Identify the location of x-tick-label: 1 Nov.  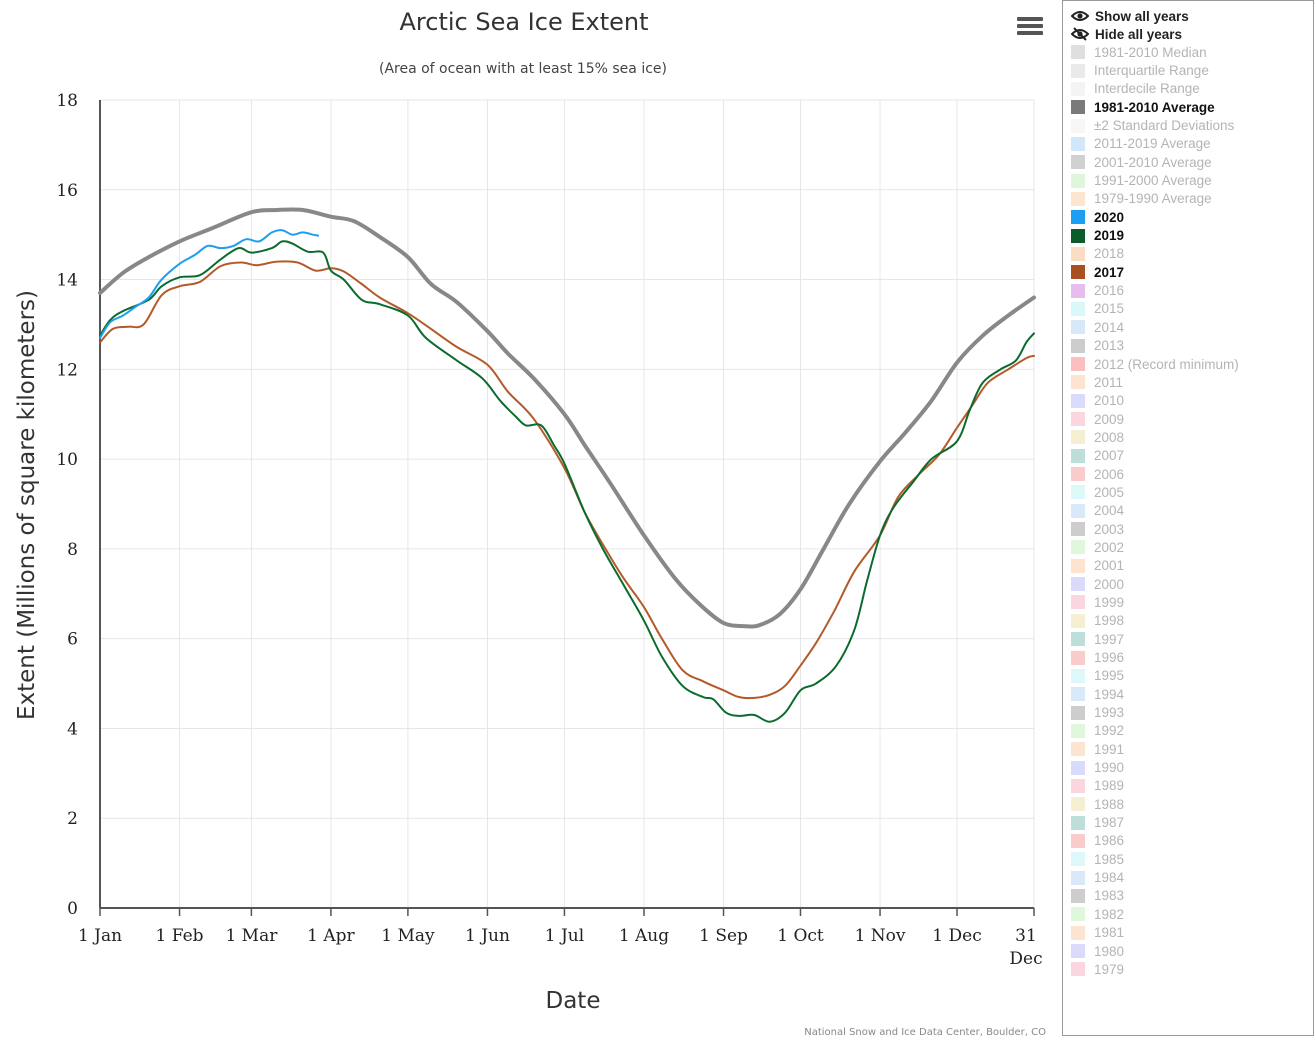
(880, 936).